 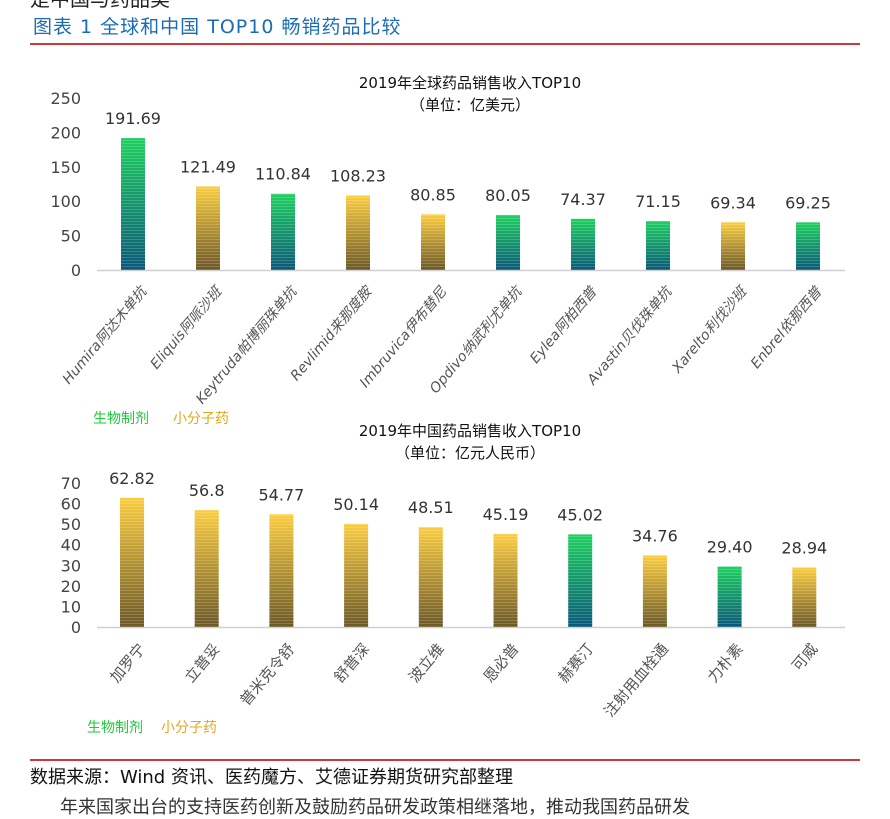 I want to click on x-tick-label: 立普妥, so click(x=202, y=663).